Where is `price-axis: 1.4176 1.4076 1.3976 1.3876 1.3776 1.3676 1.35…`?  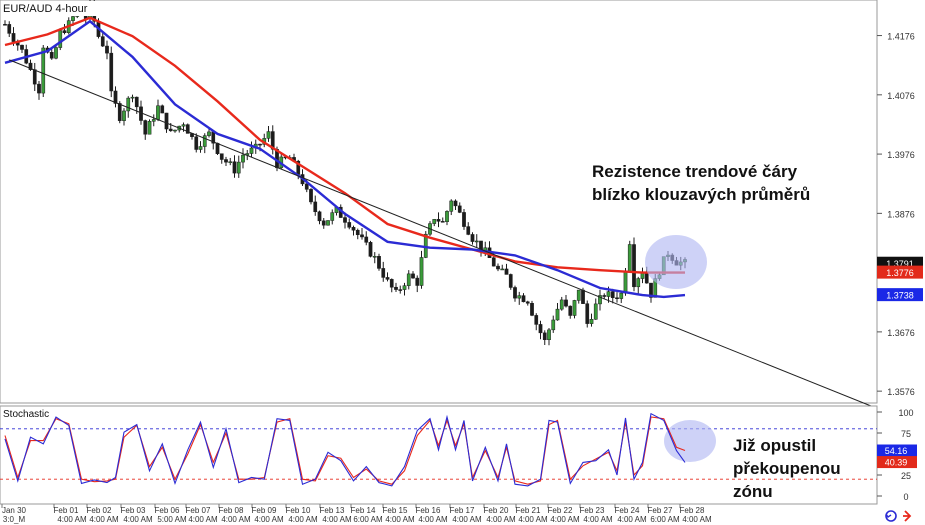
price-axis: 1.4176 1.4076 1.3976 1.3876 1.3776 1.3676 1.35… is located at coordinates (896, 214).